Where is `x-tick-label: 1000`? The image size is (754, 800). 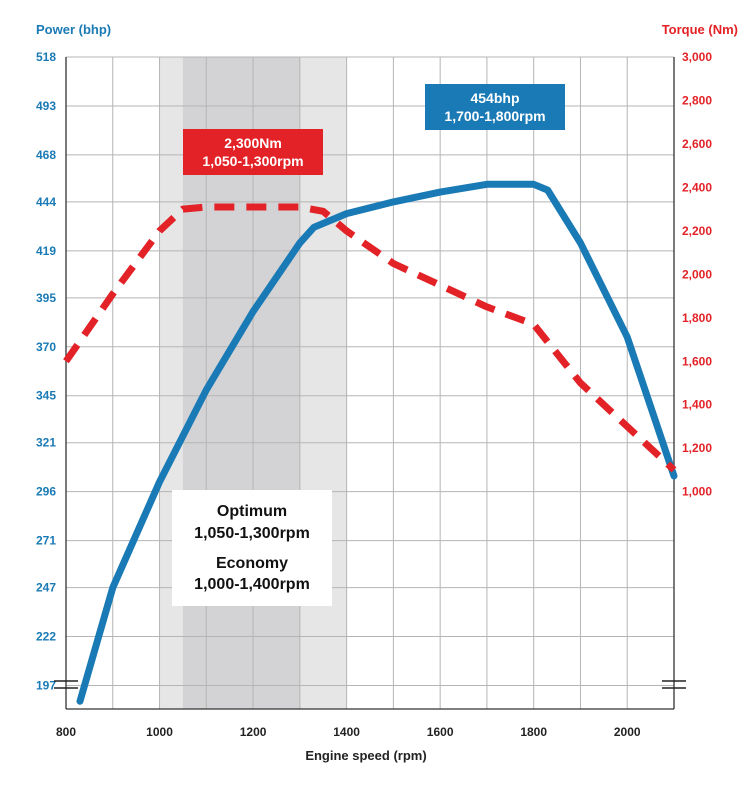
x-tick-label: 1000 is located at coordinates (159, 732).